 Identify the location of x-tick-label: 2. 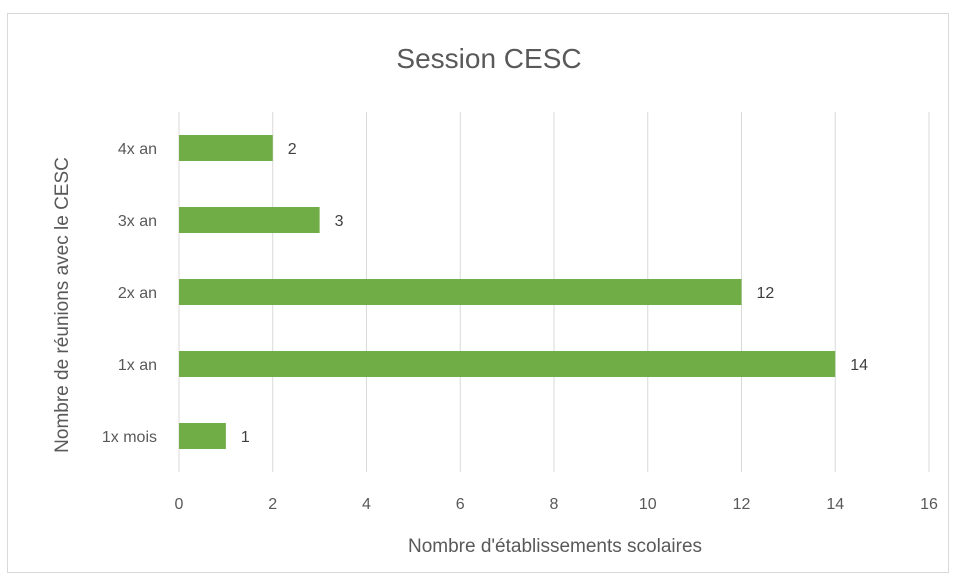
(272, 504).